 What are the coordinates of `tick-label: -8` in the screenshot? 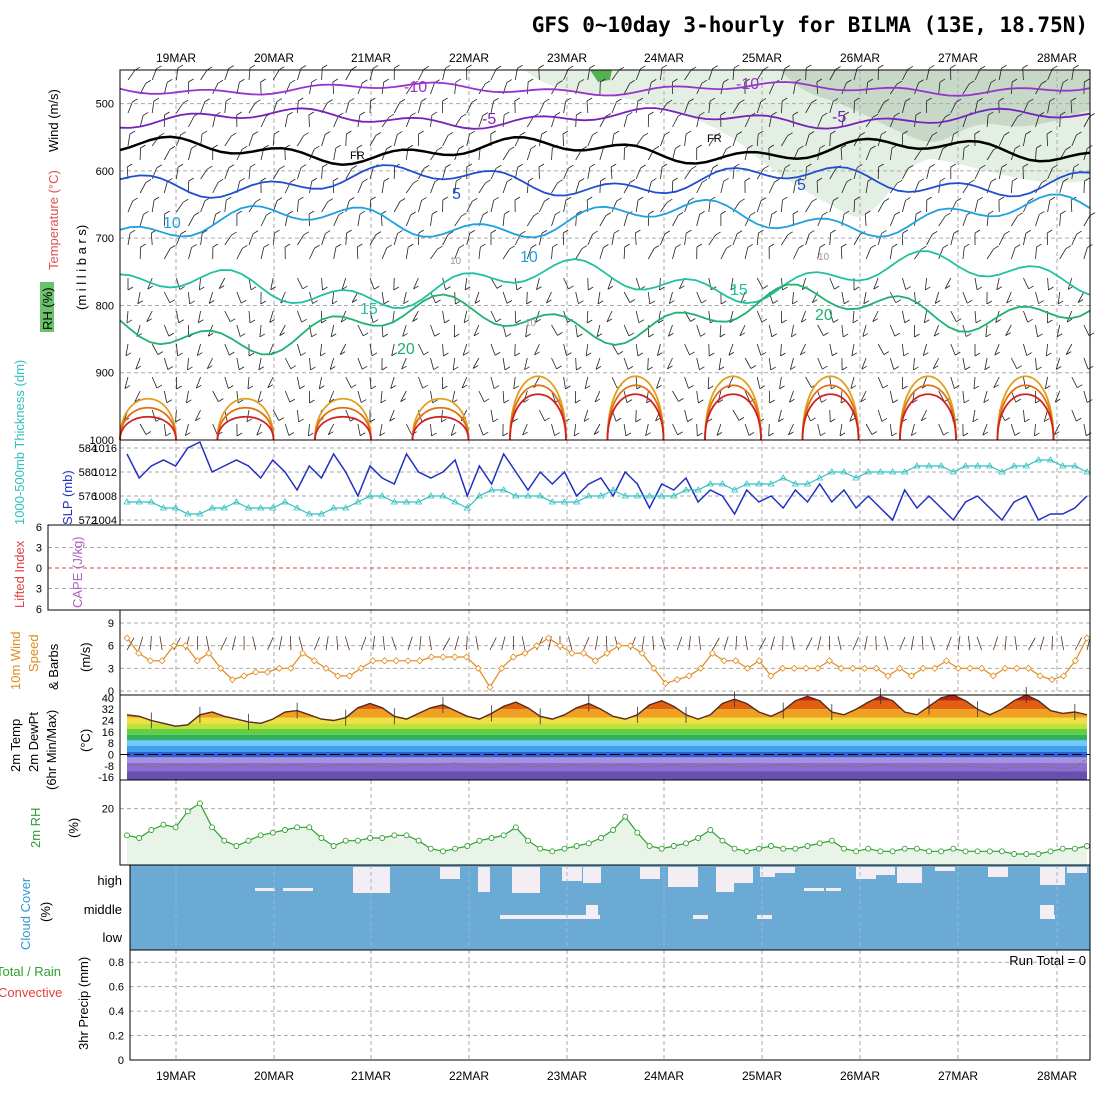 It's located at (109, 767).